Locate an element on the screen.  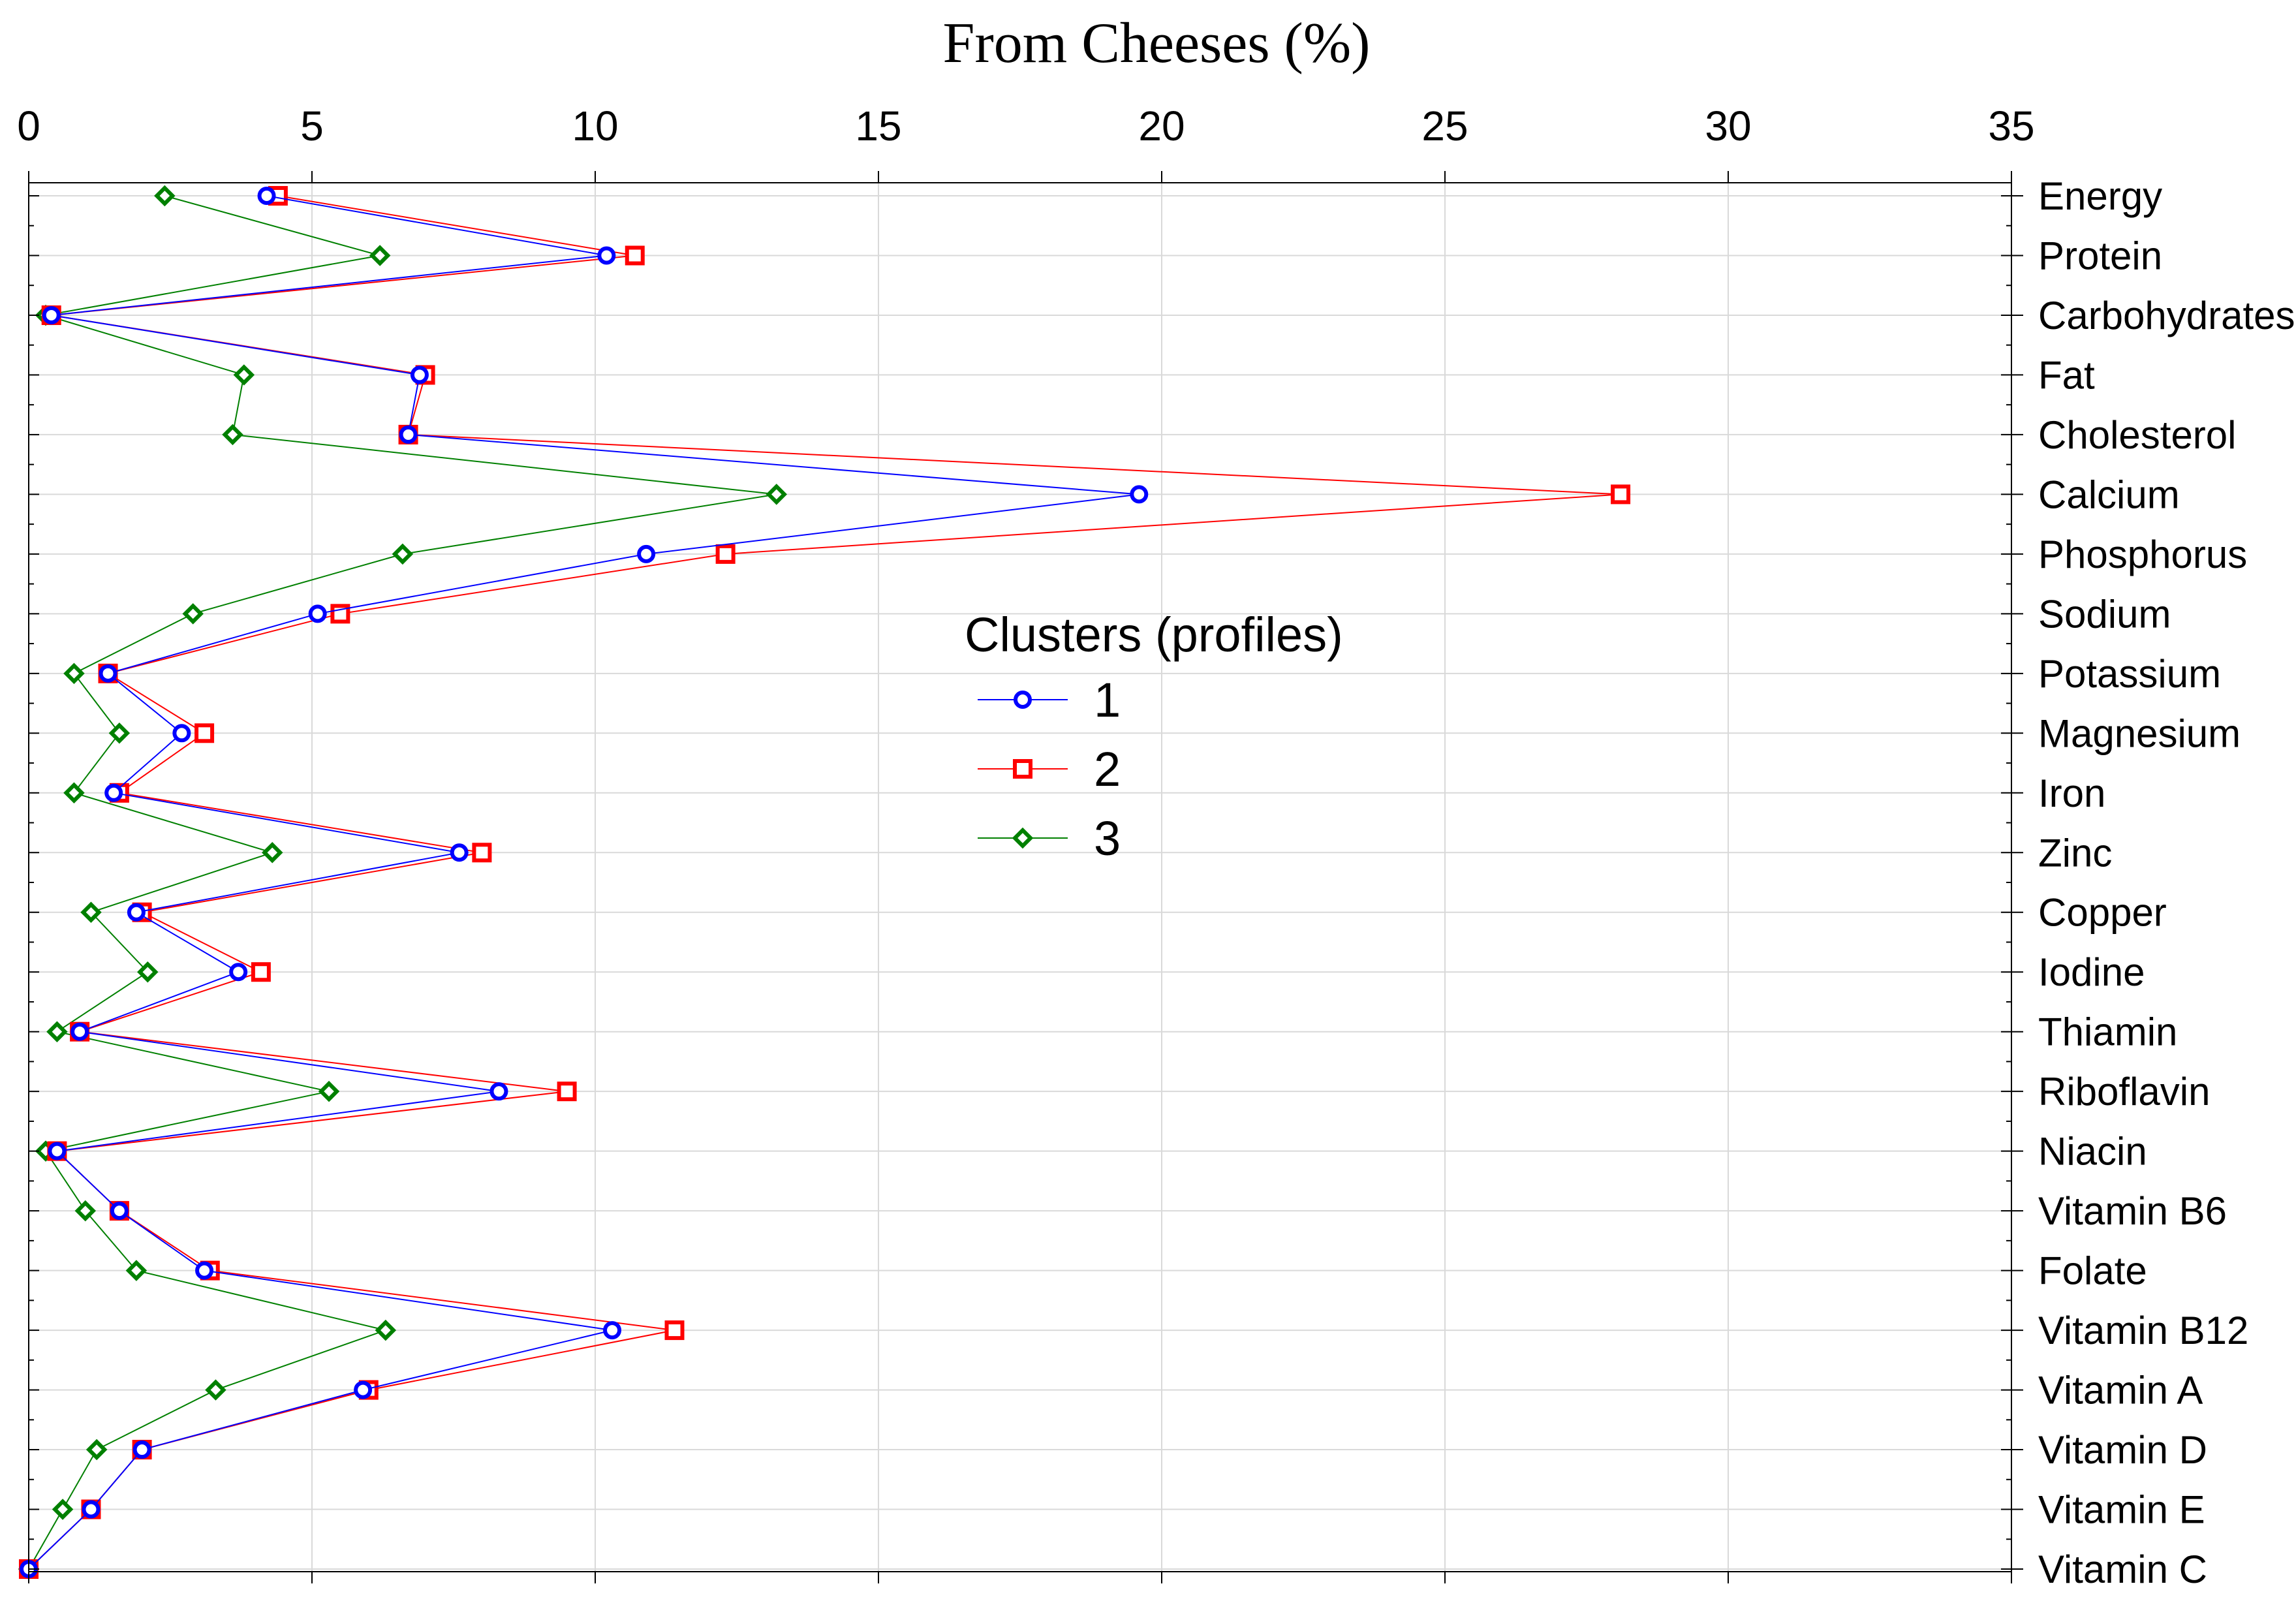
category-label: Niacin is located at coordinates (2092, 1152).